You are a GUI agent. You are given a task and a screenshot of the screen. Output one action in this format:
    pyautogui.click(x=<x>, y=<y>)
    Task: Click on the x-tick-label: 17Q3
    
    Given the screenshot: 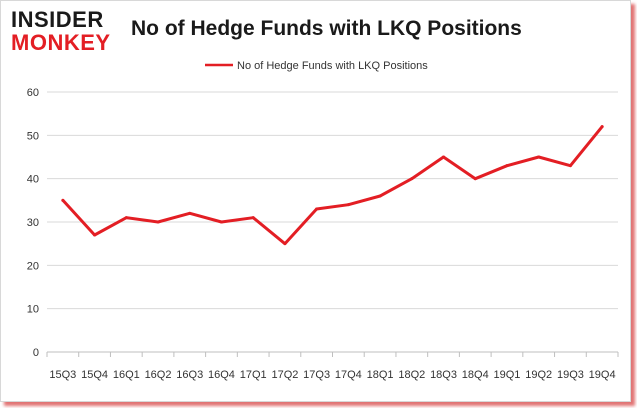 What is the action you would take?
    pyautogui.click(x=316, y=375)
    